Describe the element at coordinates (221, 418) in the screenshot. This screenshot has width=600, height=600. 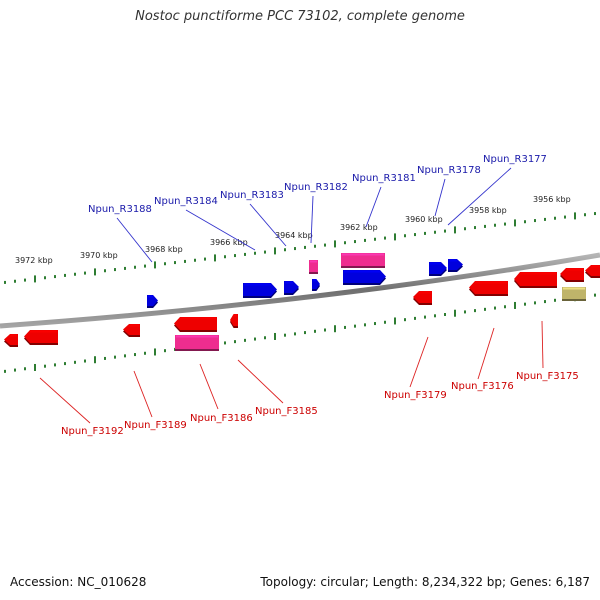
I see `forward-gene-label: Npun_F3186` at that location.